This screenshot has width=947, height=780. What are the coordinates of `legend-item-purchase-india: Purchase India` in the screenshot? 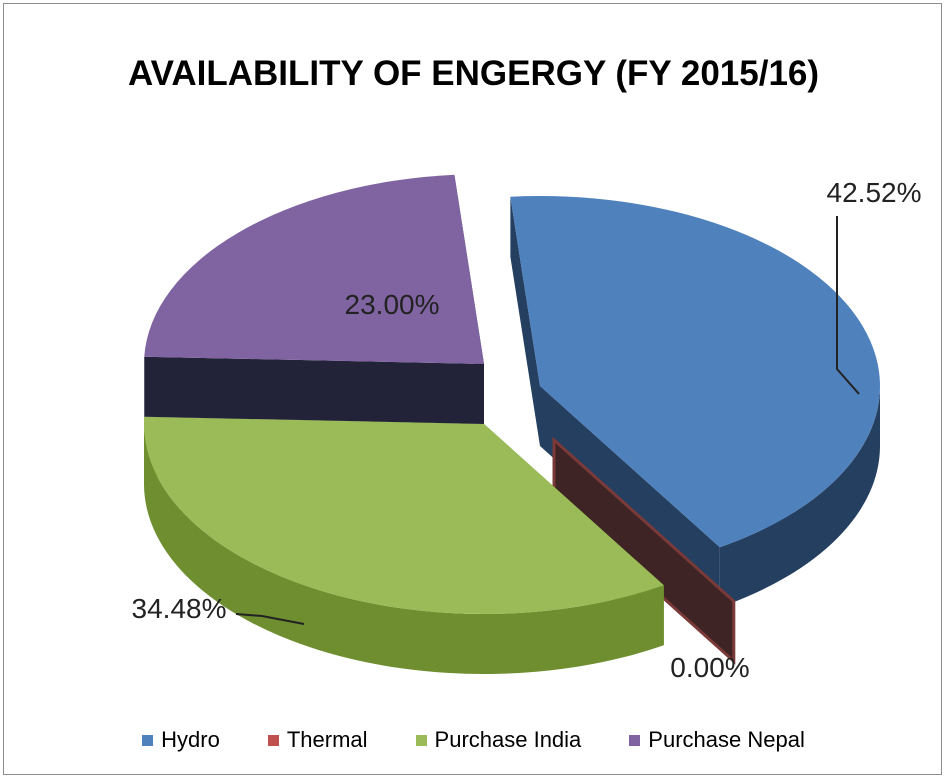 It's located at (498, 740).